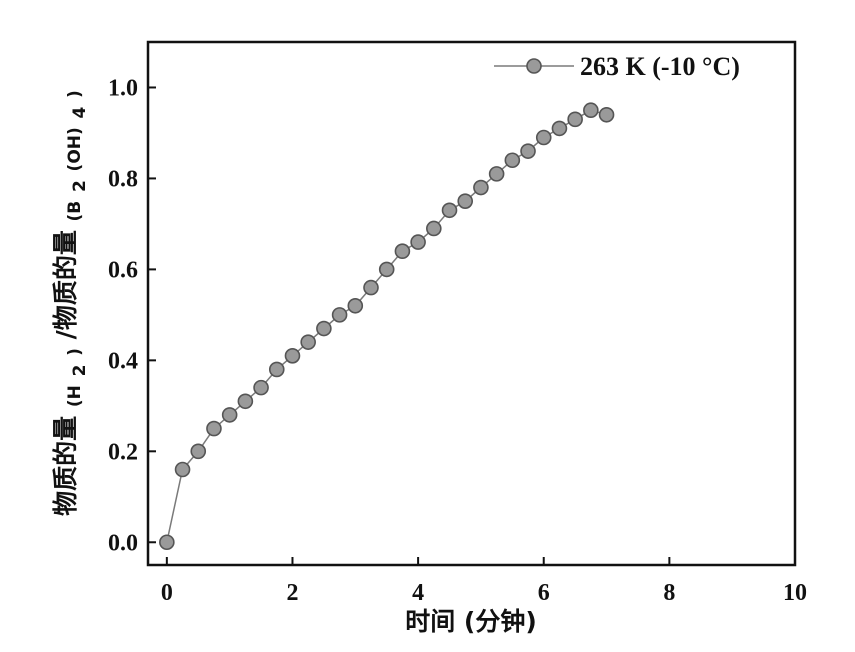 The height and width of the screenshot is (652, 855). What do you see at coordinates (80, 113) in the screenshot?
I see `y-axis-title-sub2-digit2: 4` at bounding box center [80, 113].